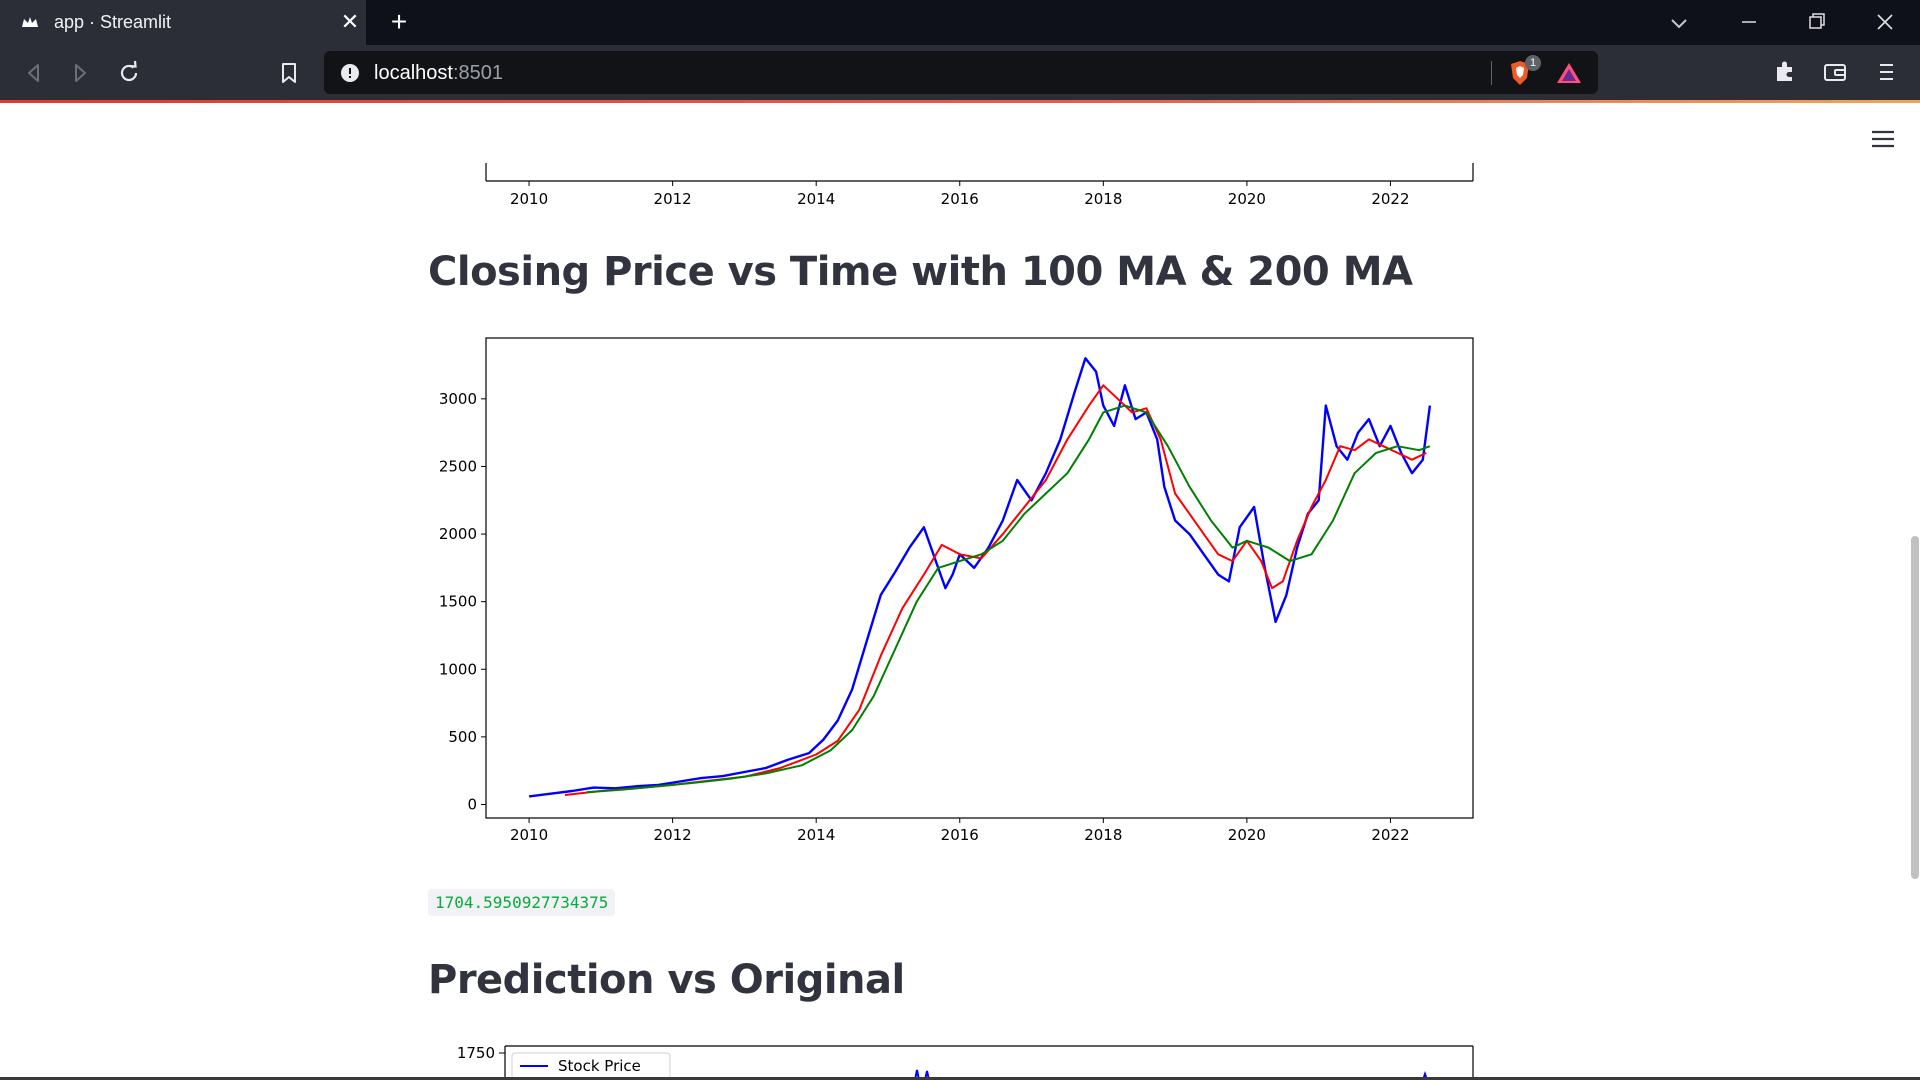 The width and height of the screenshot is (1920, 1080). Describe the element at coordinates (599, 1066) in the screenshot. I see `pred-legend-label: Stock Price` at that location.